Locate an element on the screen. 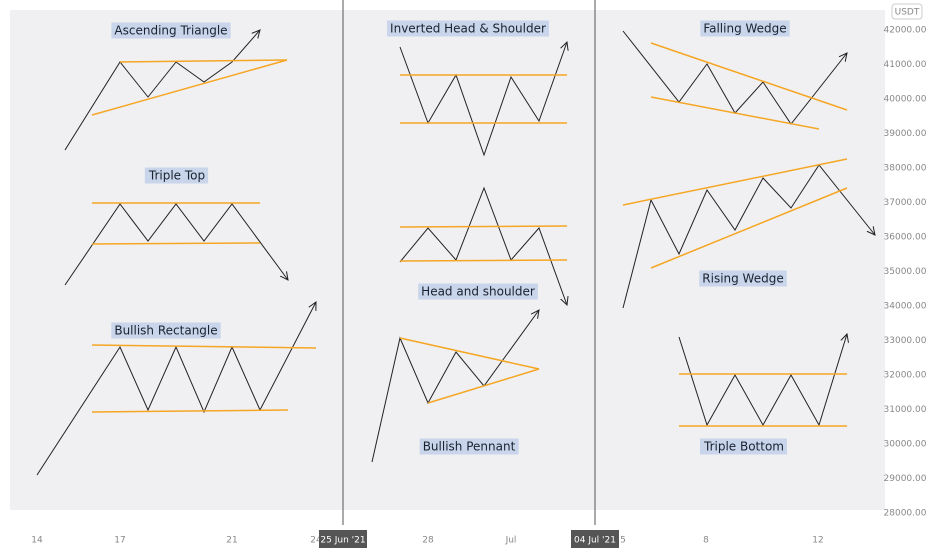 Image resolution: width=932 pixels, height=554 pixels. x-tick-label: 17 is located at coordinates (119, 541).